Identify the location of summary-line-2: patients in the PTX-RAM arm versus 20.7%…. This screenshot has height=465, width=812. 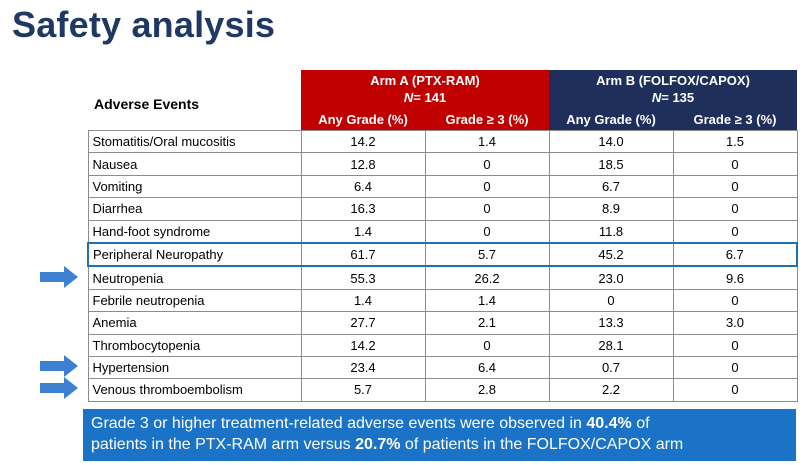
(387, 444).